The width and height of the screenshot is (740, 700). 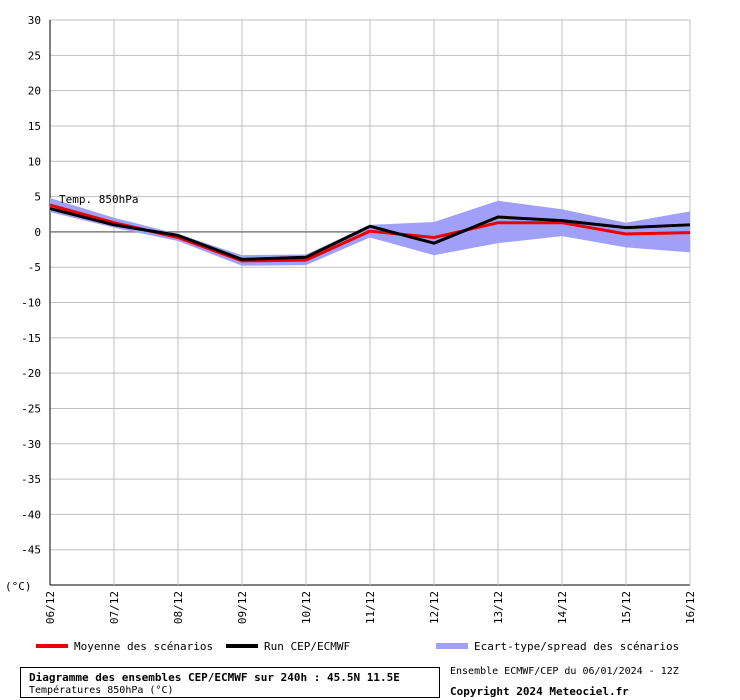 I want to click on legend-mean: Moyenne des scénarios, so click(x=124, y=646).